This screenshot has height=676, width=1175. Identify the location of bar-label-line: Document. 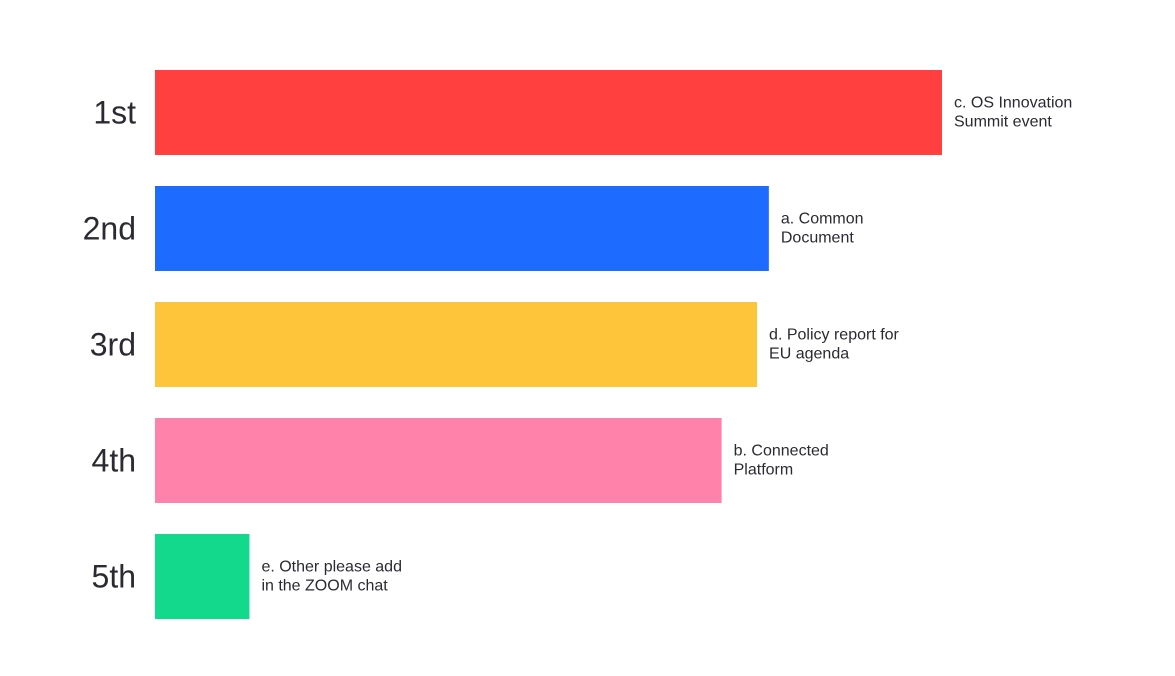
(817, 238).